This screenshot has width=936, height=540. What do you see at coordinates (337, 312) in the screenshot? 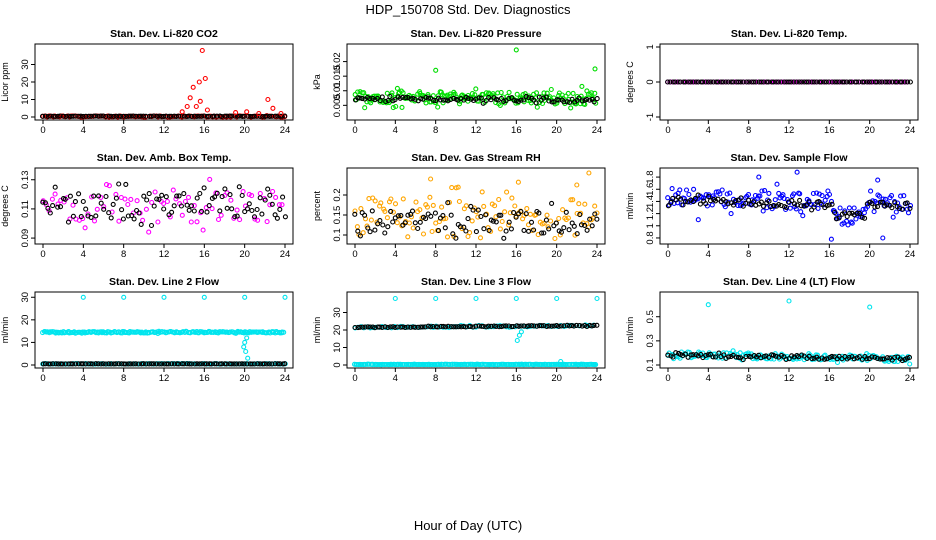
I see `y-tick-label: 30` at bounding box center [337, 312].